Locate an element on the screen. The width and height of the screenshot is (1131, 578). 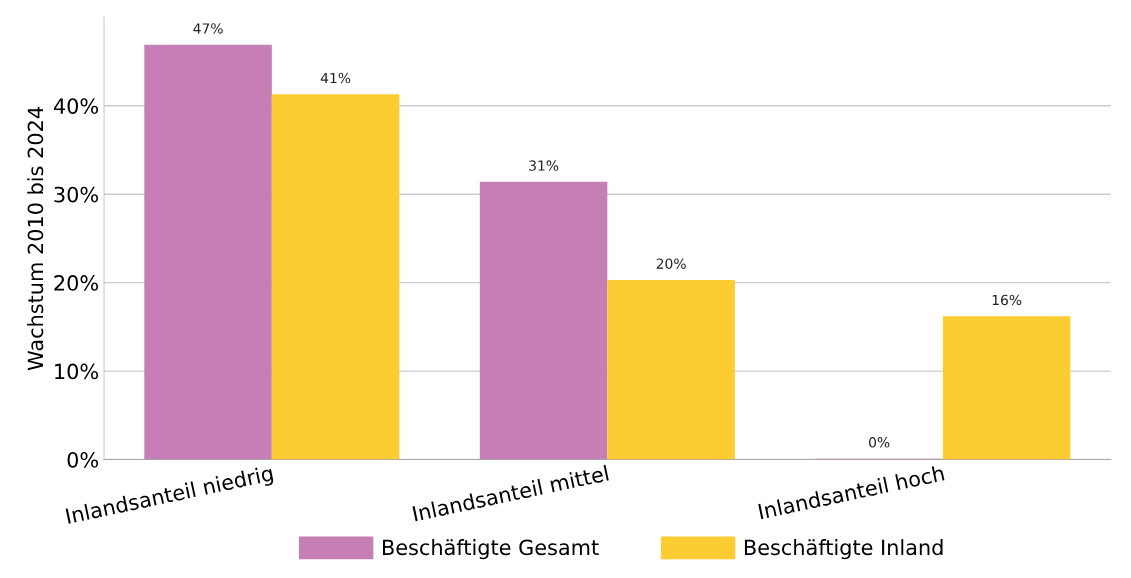
legend-label: Beschäftigte Gesamt is located at coordinates (491, 549).